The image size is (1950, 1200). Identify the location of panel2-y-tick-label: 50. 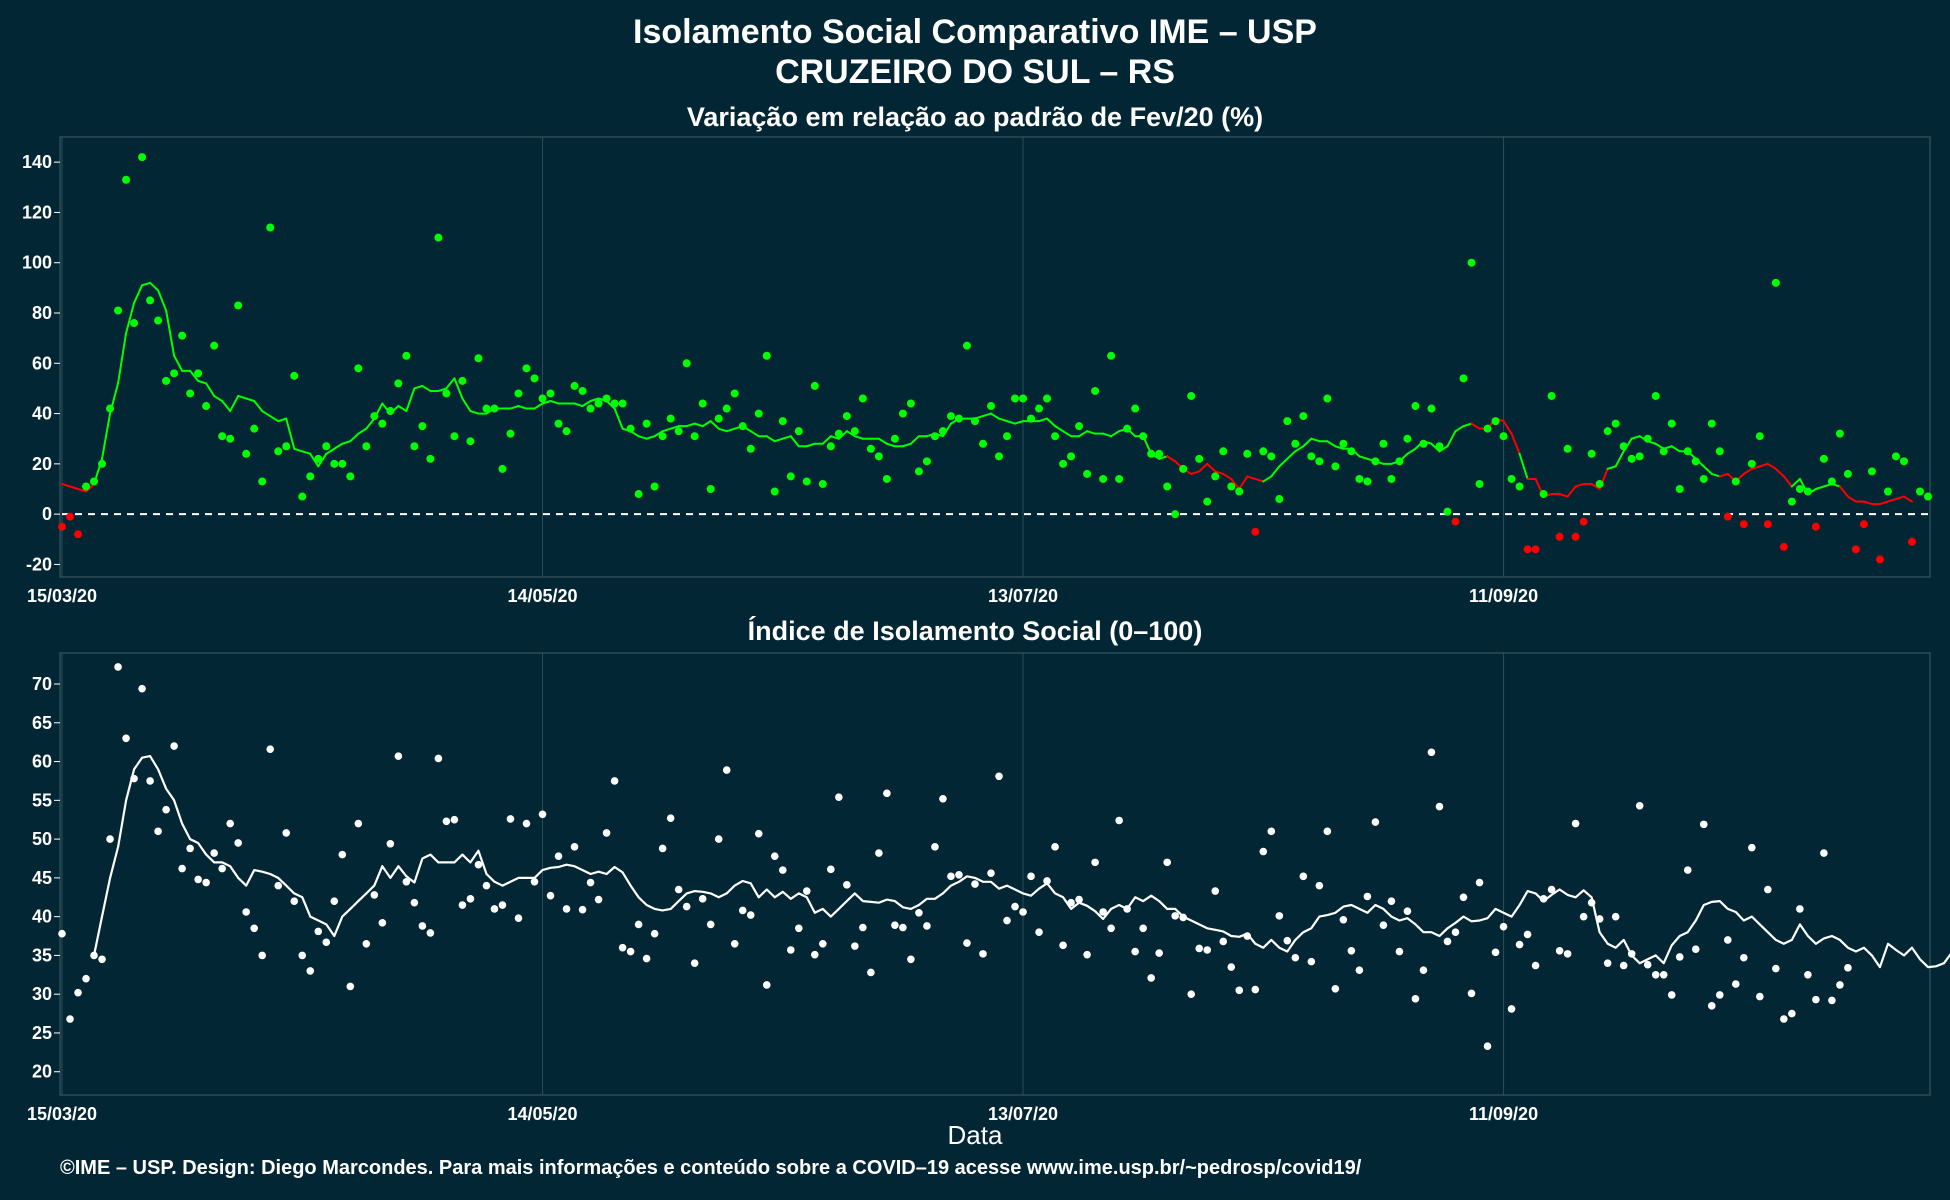
(42, 839).